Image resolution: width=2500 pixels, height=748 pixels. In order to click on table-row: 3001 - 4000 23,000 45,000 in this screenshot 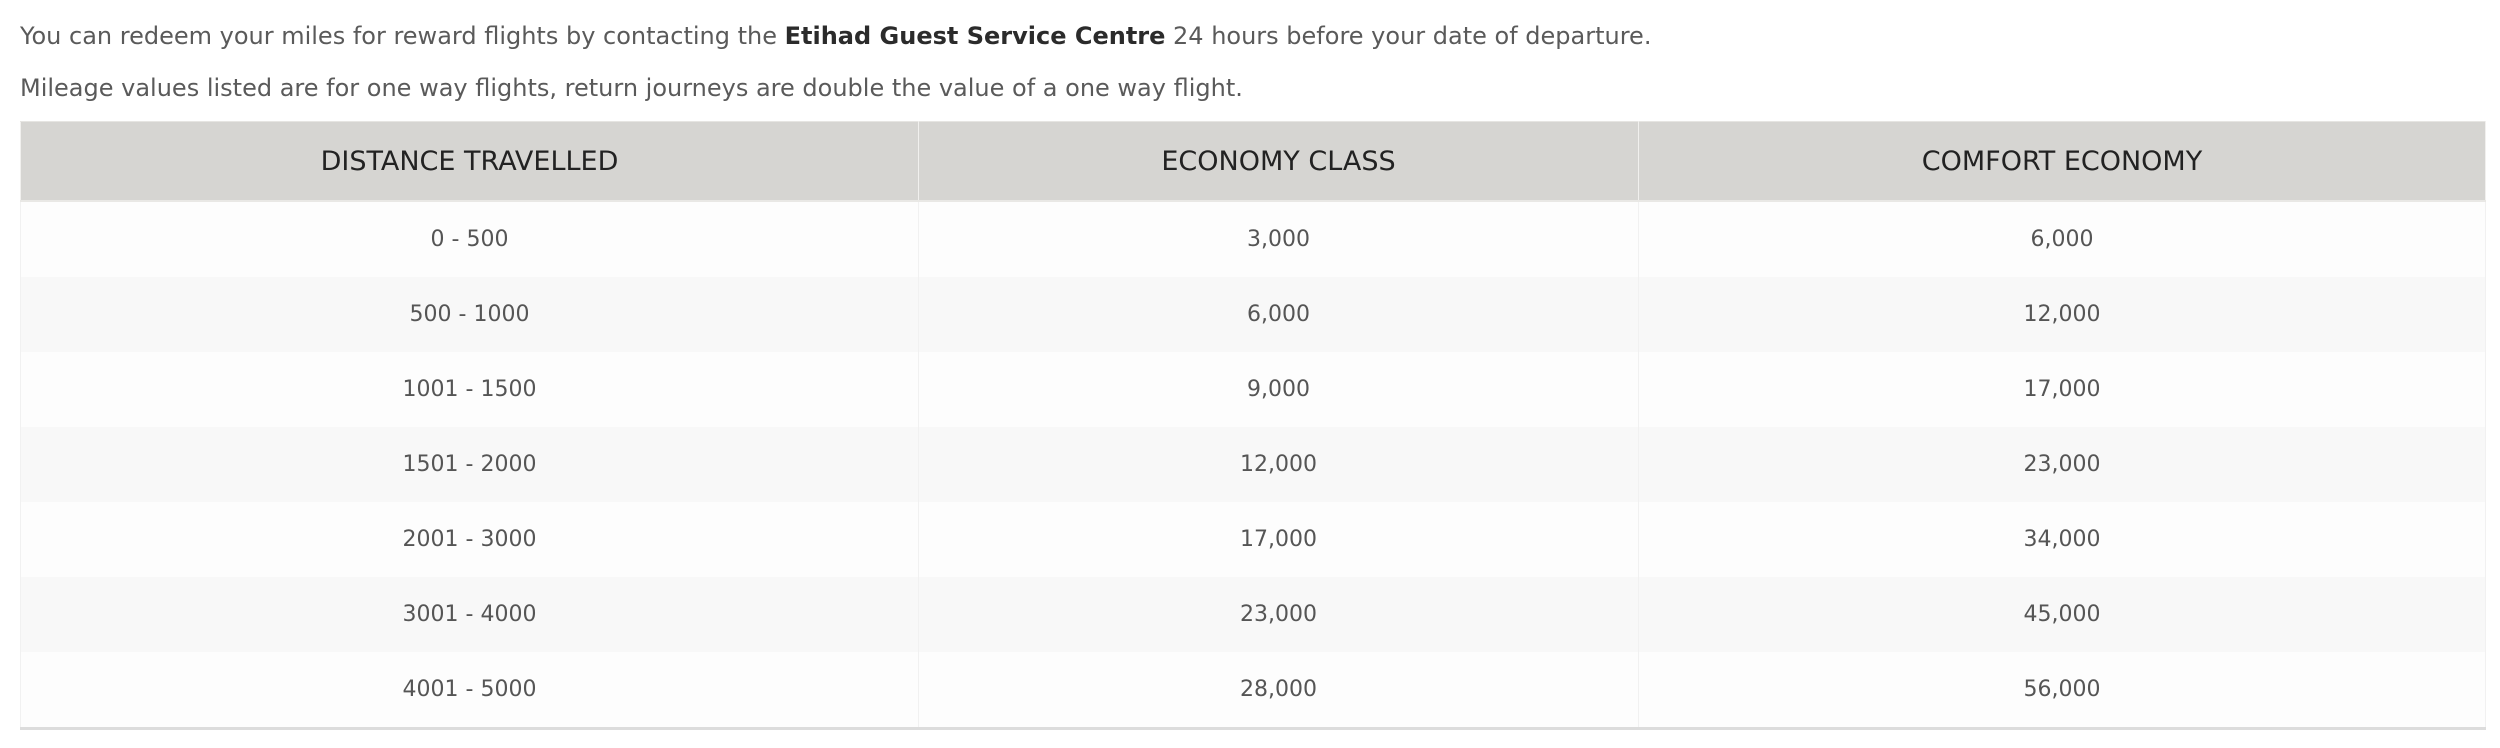, I will do `click(1253, 614)`.